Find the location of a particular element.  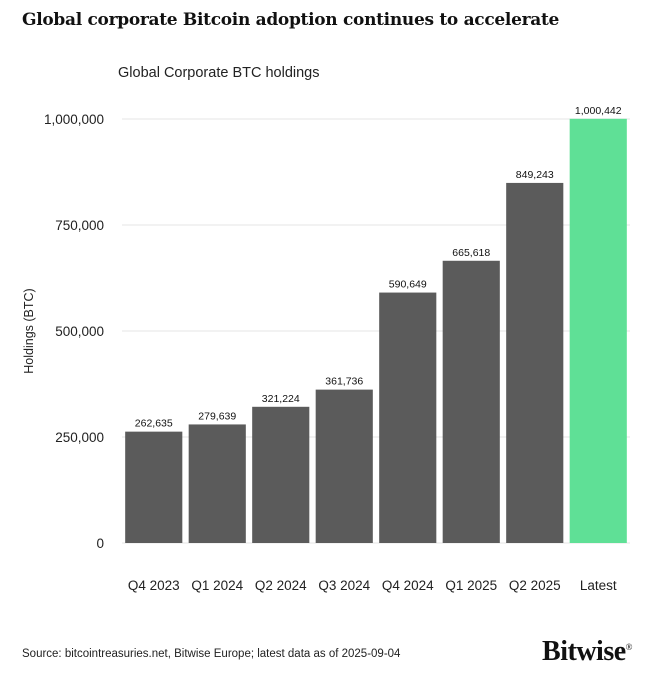

y-axis-ticks: 0 250,000 500,000 750,000 1,000,000 is located at coordinates (74, 331).